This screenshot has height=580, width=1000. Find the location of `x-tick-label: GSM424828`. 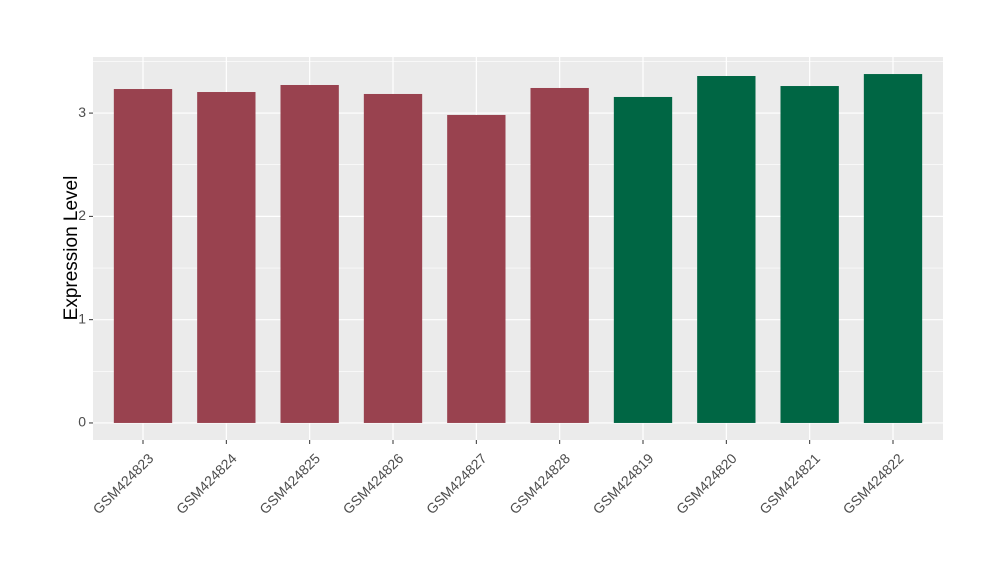

x-tick-label: GSM424828 is located at coordinates (539, 483).